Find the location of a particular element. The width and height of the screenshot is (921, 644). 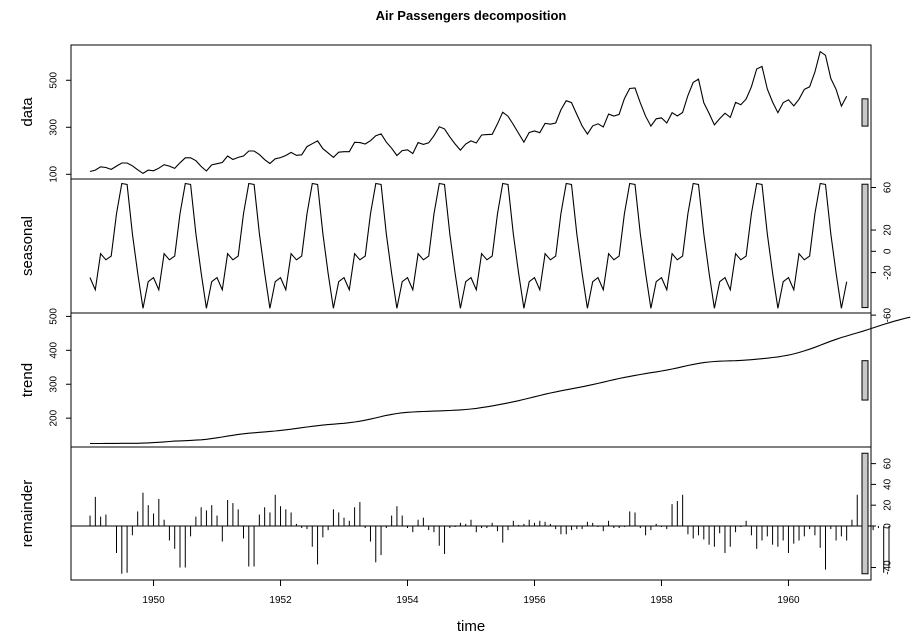

y-tick-label-seasonal: -20 is located at coordinates (888, 272).